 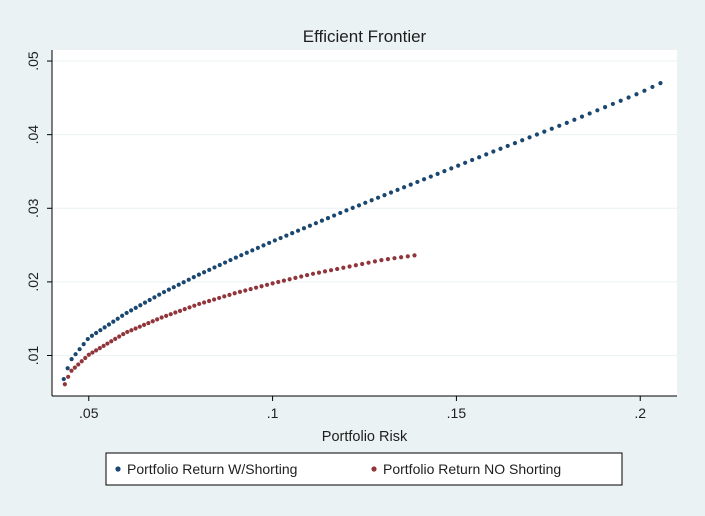 I want to click on y-axis-ticks: .01 .02 .03 .04 .05, so click(x=38, y=208).